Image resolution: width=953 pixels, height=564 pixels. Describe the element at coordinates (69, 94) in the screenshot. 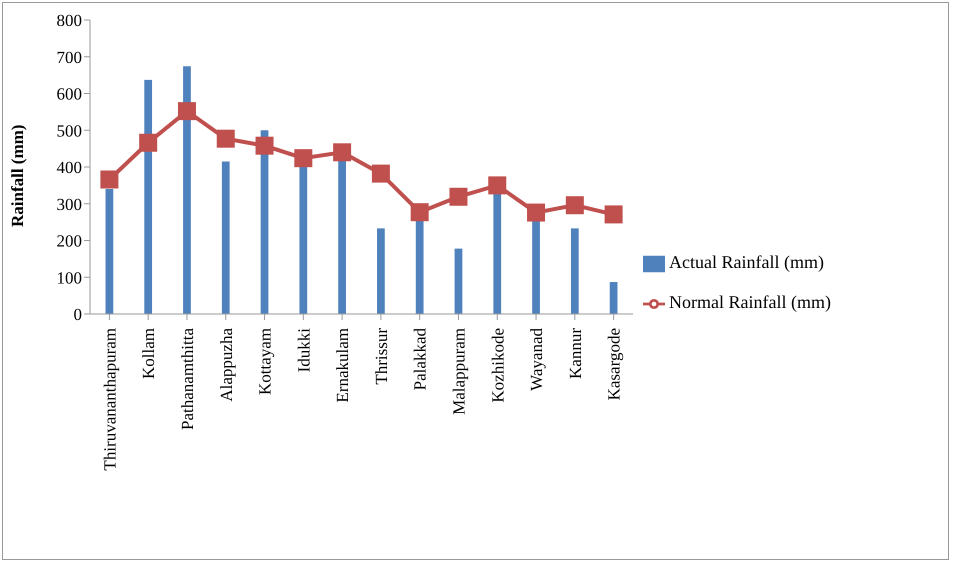

I see `y-tick-label: 600` at that location.